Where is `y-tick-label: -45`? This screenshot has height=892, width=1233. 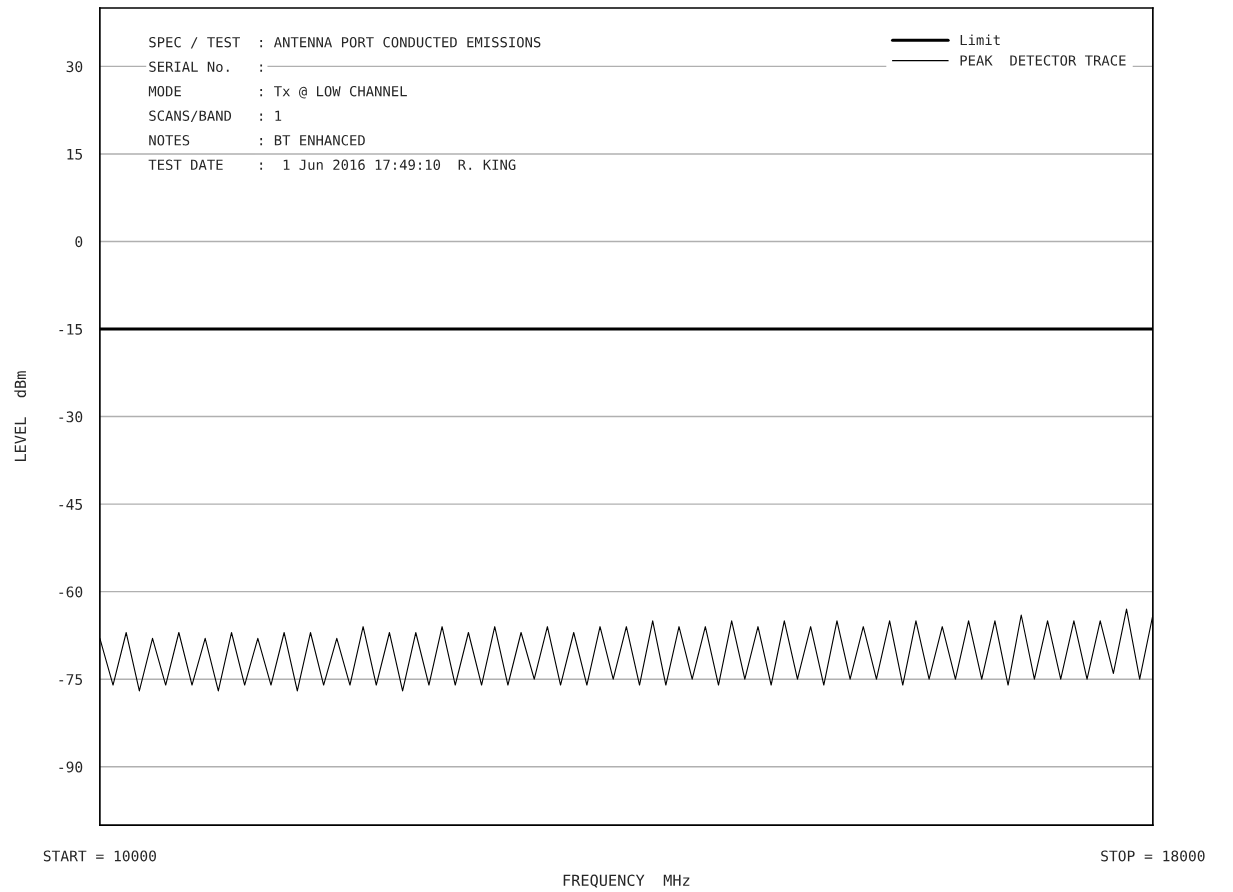
y-tick-label: -45 is located at coordinates (71, 504).